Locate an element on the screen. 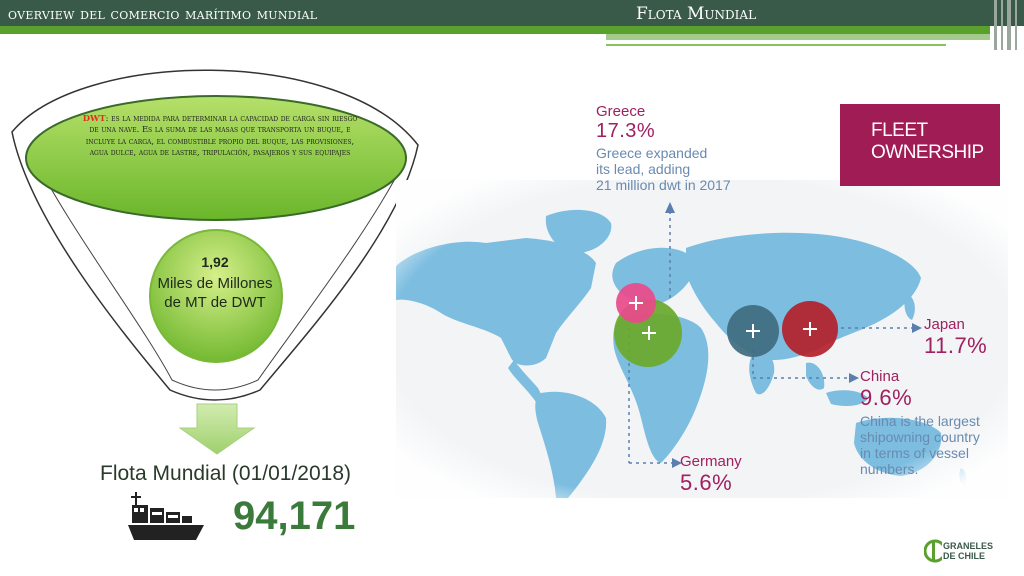 The height and width of the screenshot is (576, 1024). slide-section-title: overview del comercio marítimo mundial is located at coordinates (163, 13).